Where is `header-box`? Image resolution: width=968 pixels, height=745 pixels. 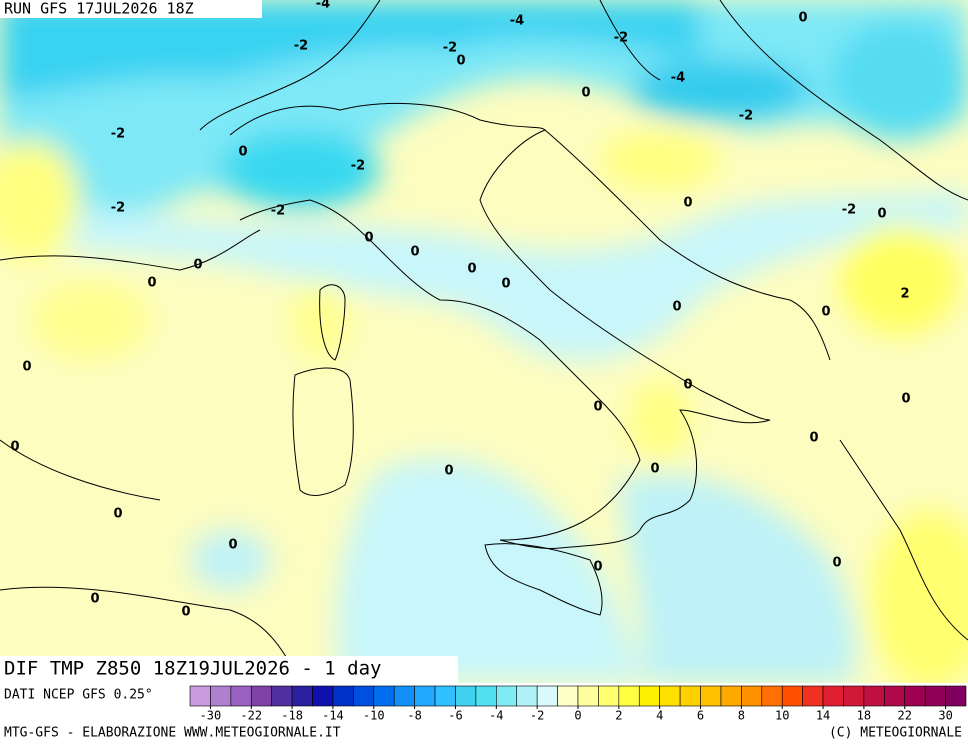 header-box is located at coordinates (131, 9).